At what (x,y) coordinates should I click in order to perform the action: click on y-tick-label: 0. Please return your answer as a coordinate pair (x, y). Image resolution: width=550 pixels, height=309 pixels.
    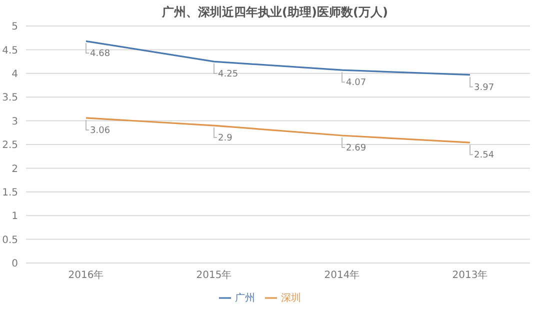
    Looking at the image, I should click on (15, 264).